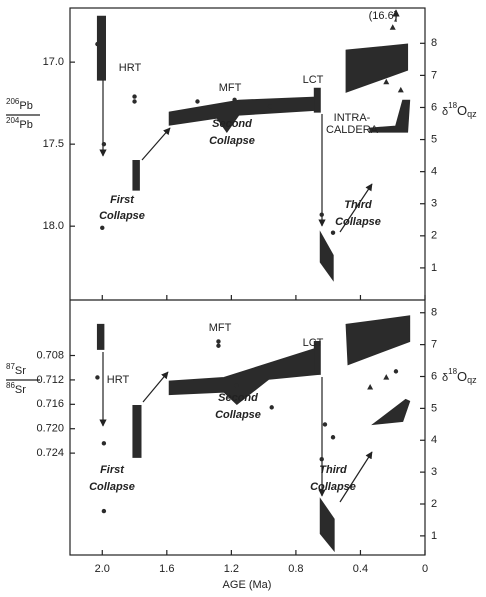 The height and width of the screenshot is (597, 486). What do you see at coordinates (50, 355) in the screenshot?
I see `y-tick-label: 0.708` at bounding box center [50, 355].